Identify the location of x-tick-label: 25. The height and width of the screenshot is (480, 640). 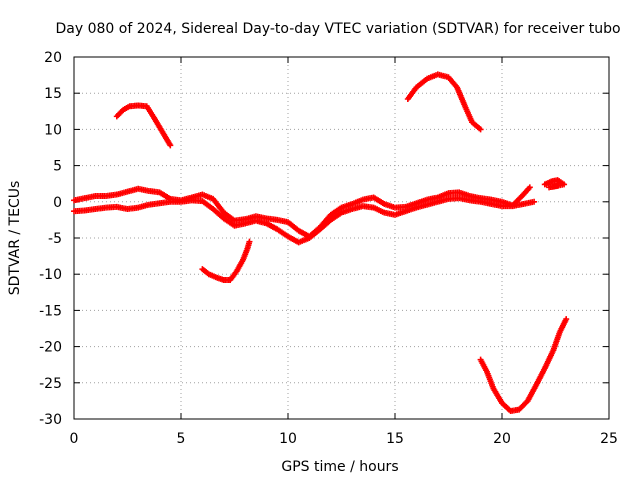
(609, 439).